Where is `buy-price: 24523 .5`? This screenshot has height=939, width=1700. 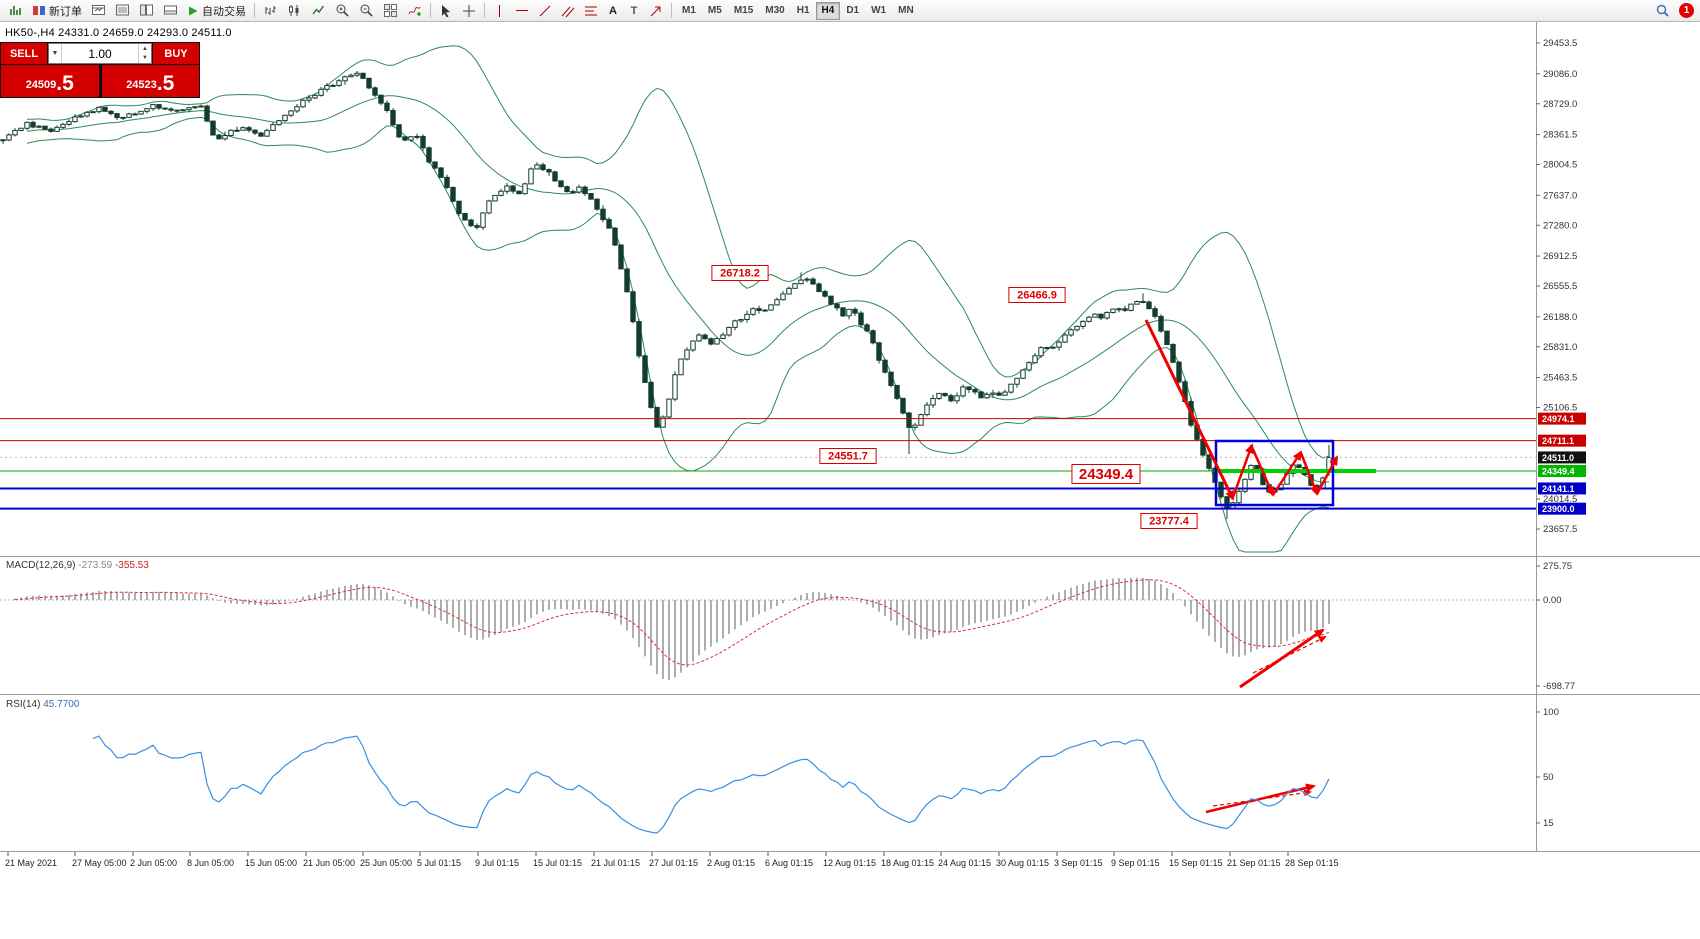
buy-price: 24523 .5 is located at coordinates (150, 81).